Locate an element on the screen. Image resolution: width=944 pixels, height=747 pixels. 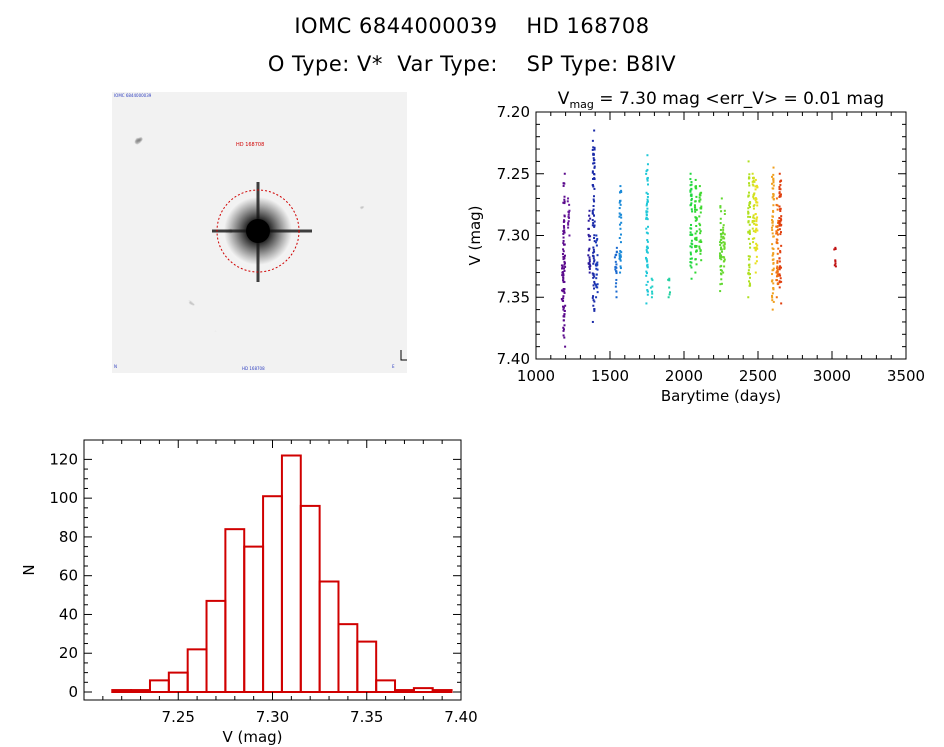
x-tick-label: 7.25 is located at coordinates (178, 717).